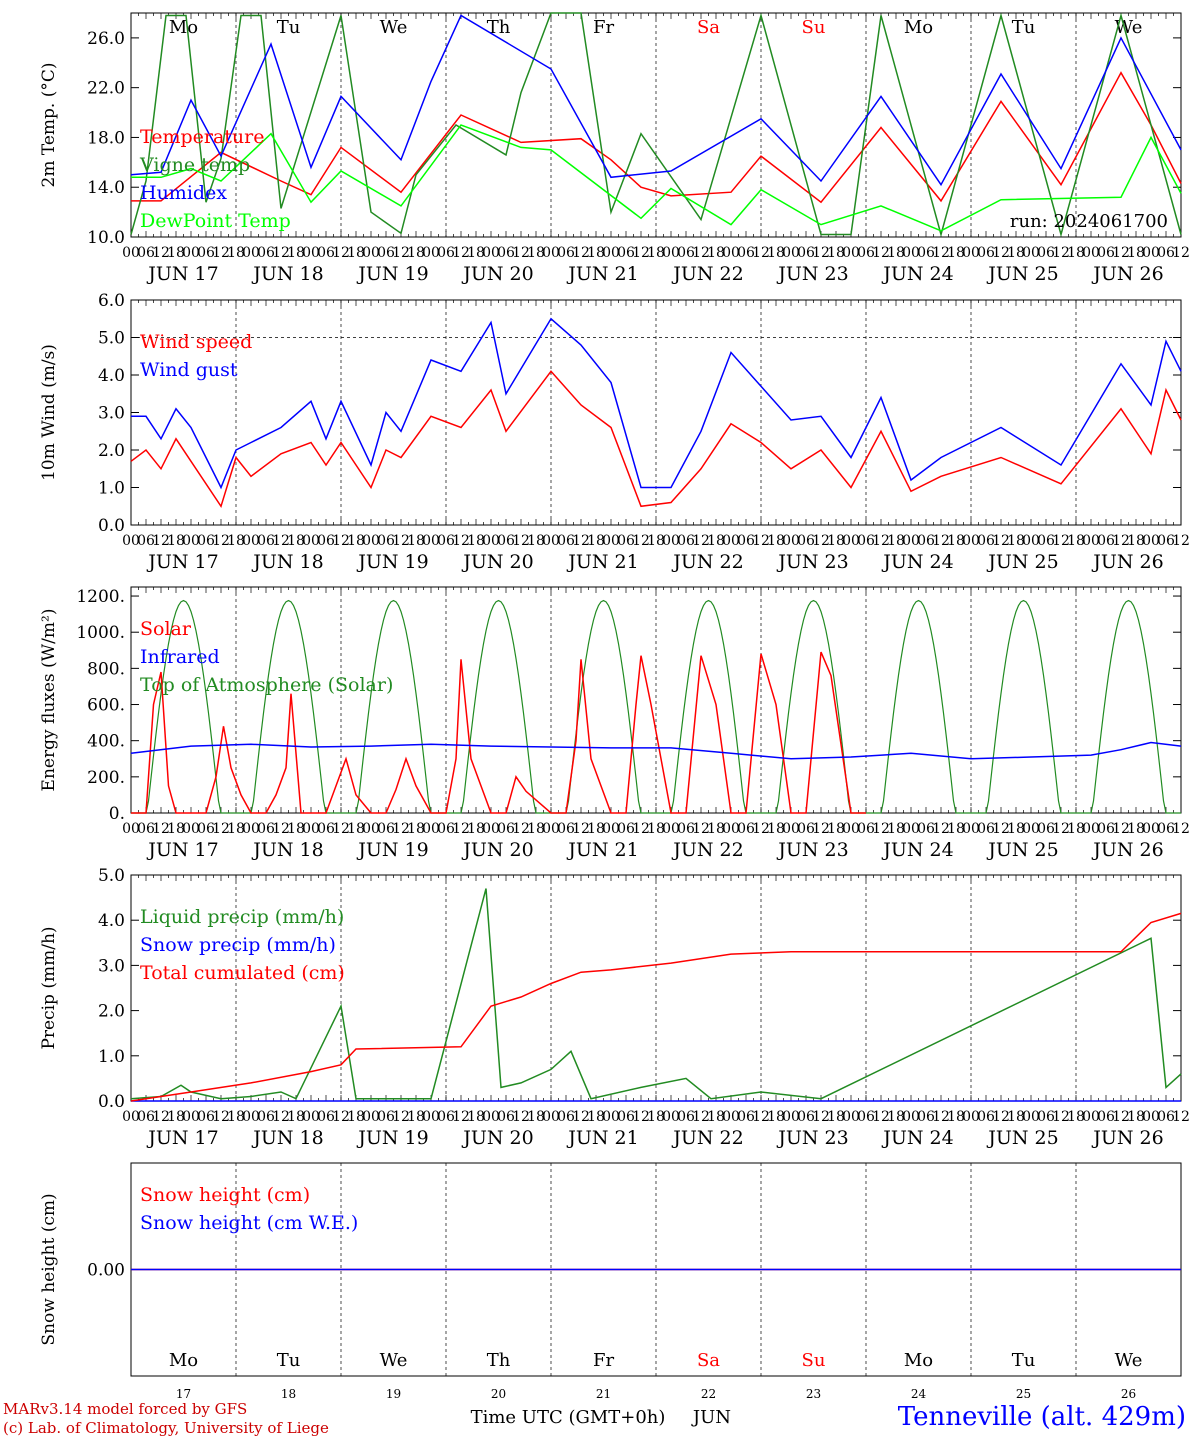  What do you see at coordinates (111, 301) in the screenshot?
I see `y-tick-label: 6.0` at bounding box center [111, 301].